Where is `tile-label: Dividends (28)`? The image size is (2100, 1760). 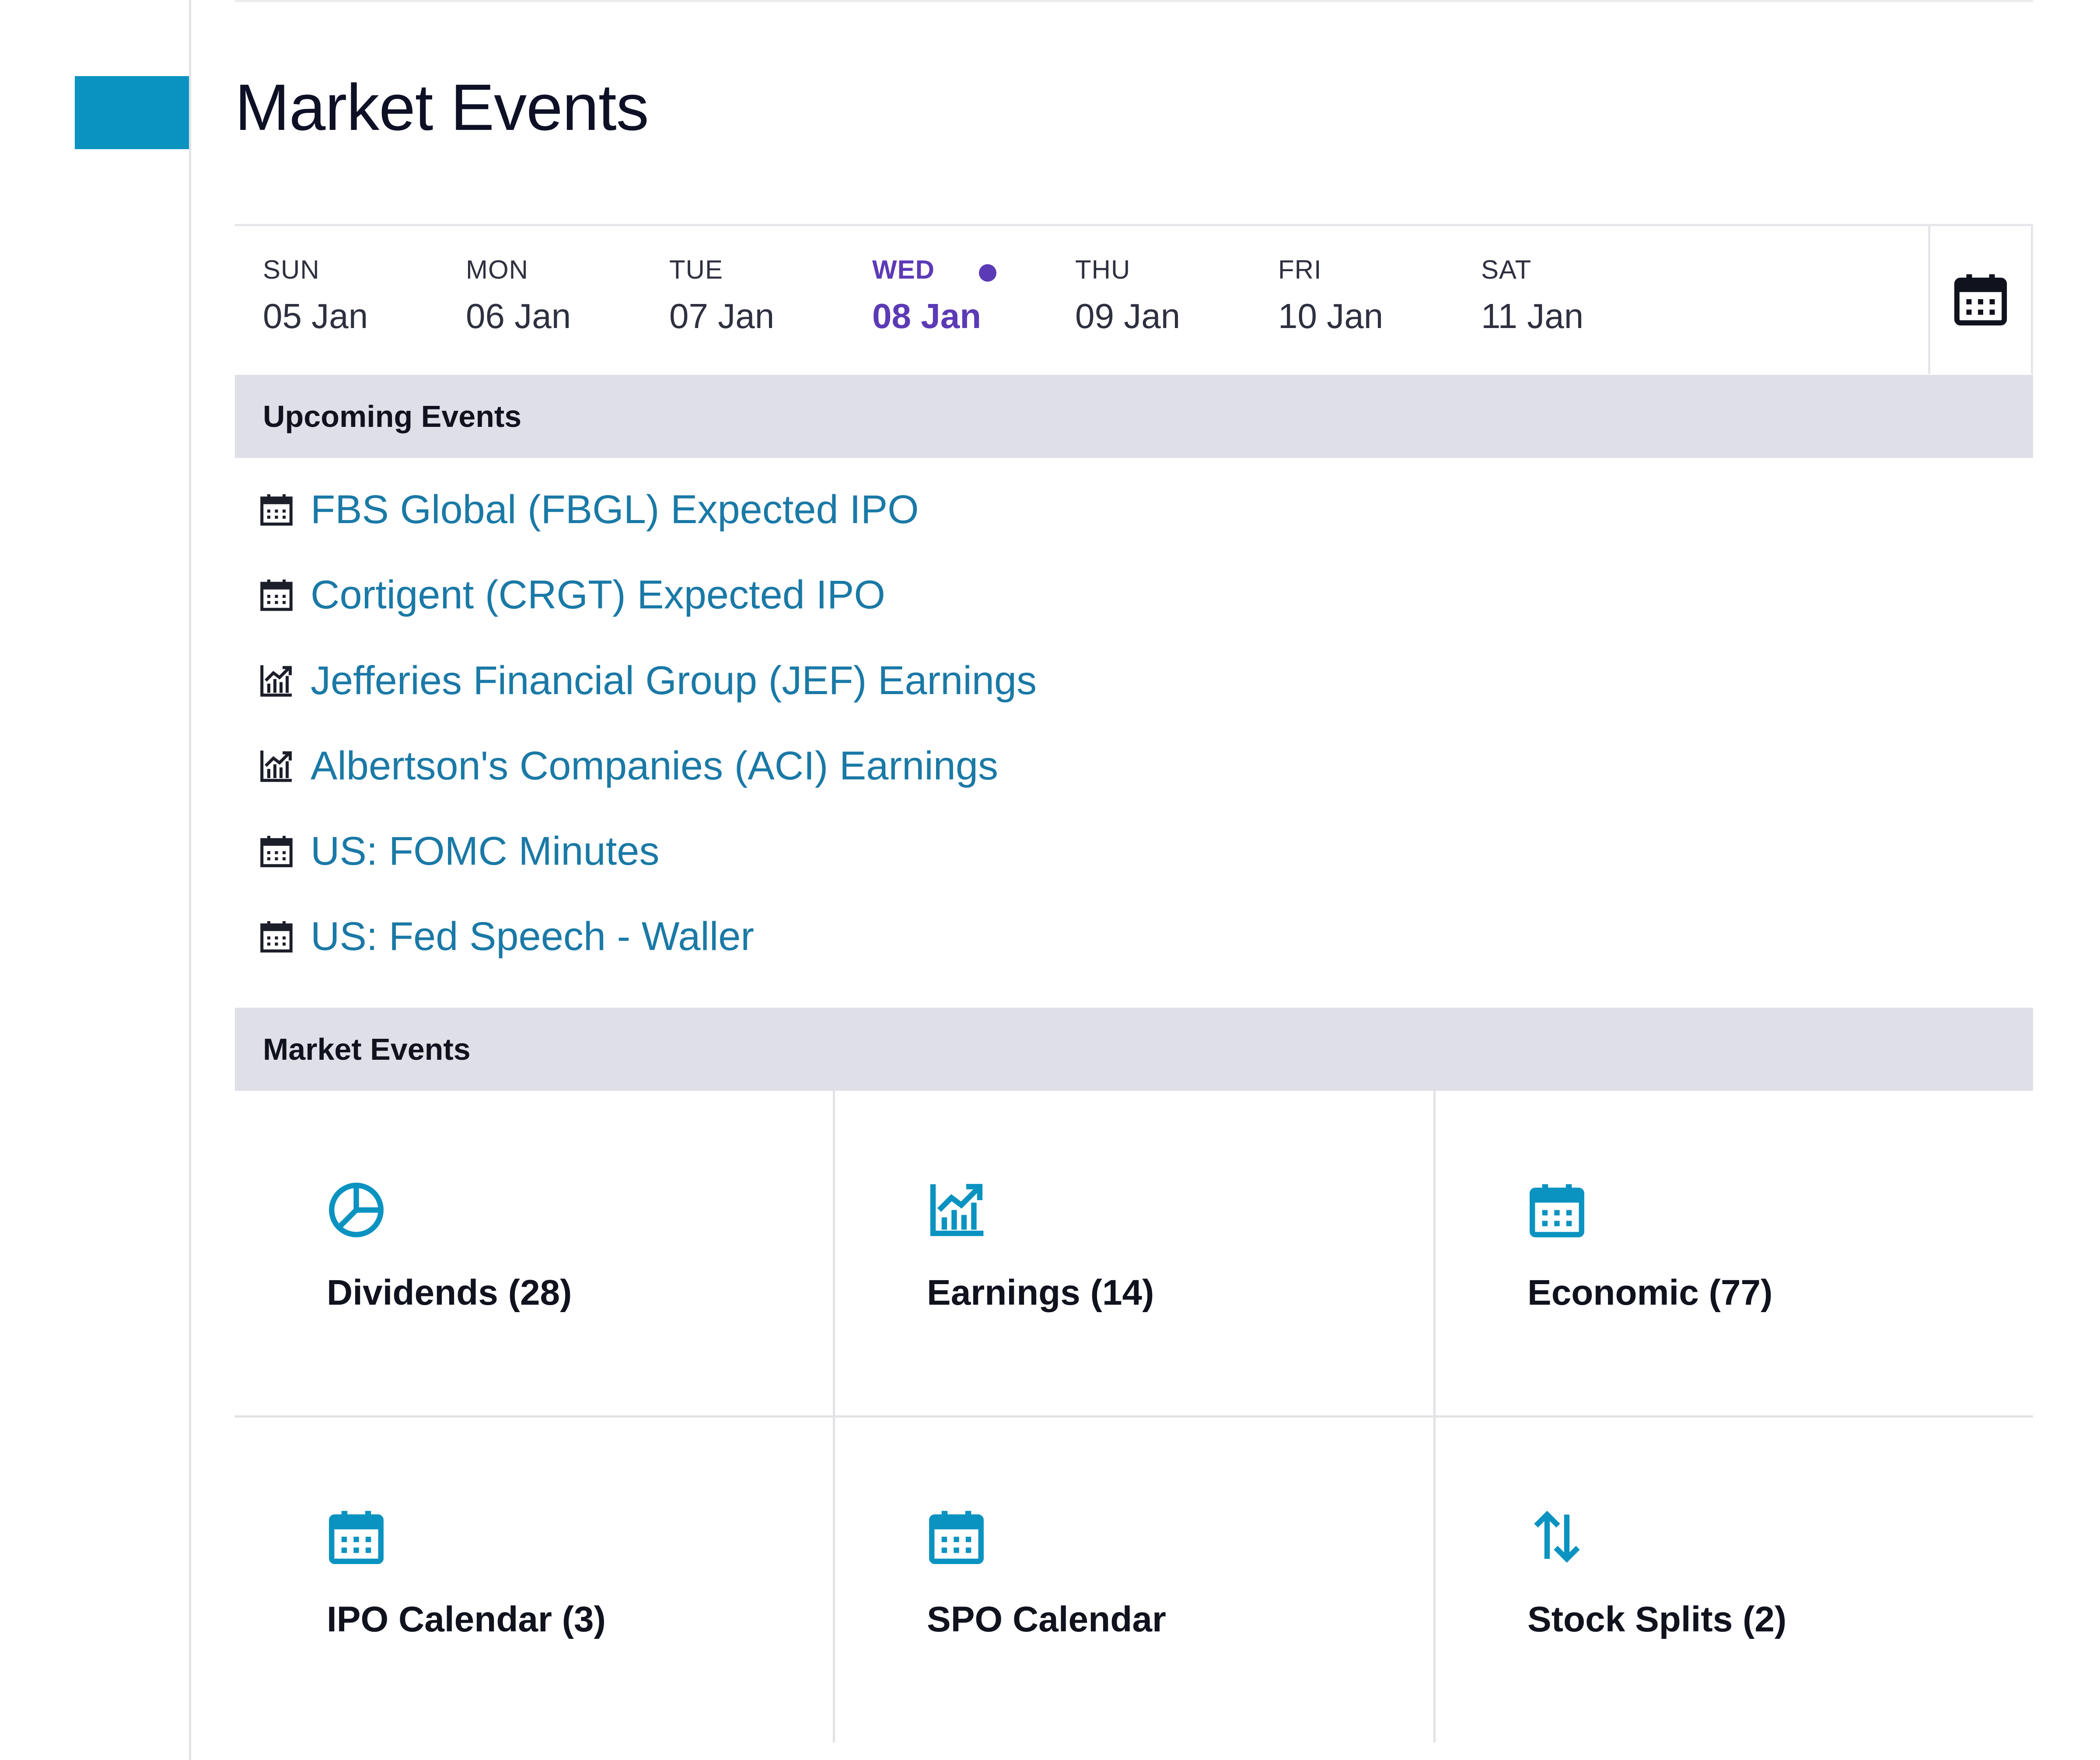
tile-label: Dividends (28) is located at coordinates (449, 1293).